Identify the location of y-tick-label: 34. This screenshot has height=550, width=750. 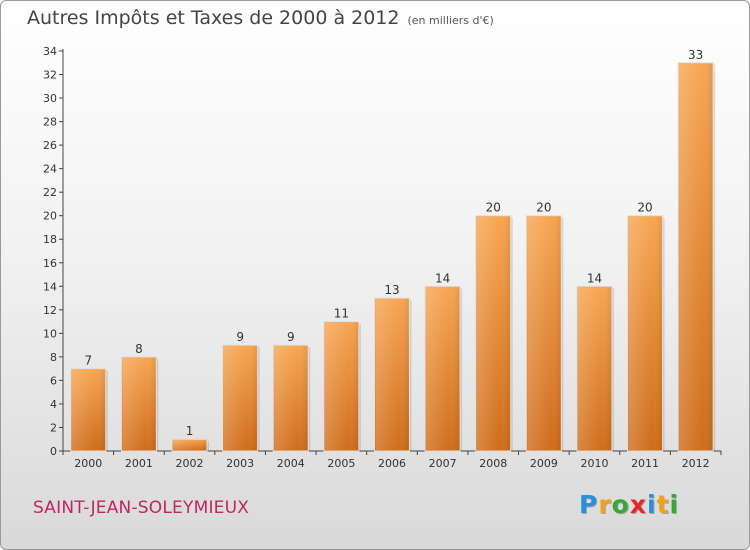
(50, 51).